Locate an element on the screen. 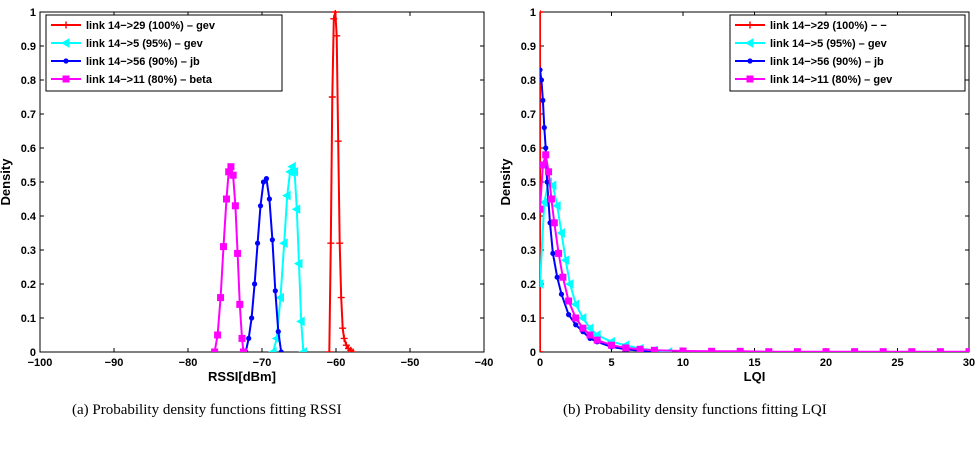 The height and width of the screenshot is (454, 978). x-tick-label: 15 is located at coordinates (754, 363).